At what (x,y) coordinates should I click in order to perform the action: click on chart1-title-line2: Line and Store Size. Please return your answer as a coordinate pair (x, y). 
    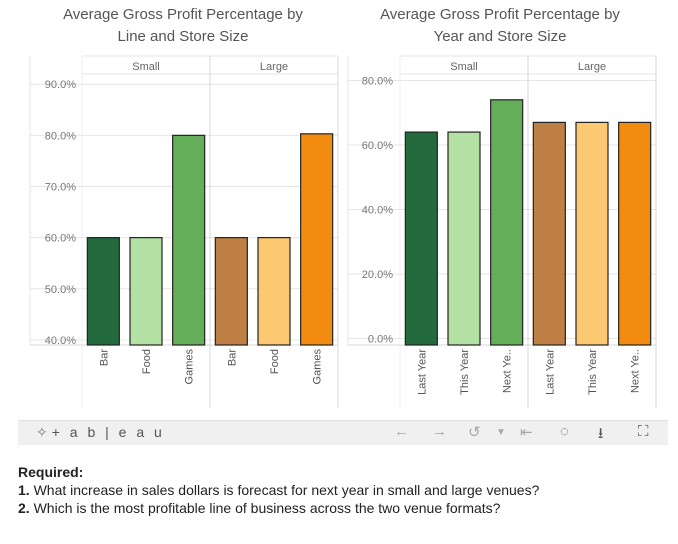
    Looking at the image, I should click on (183, 36).